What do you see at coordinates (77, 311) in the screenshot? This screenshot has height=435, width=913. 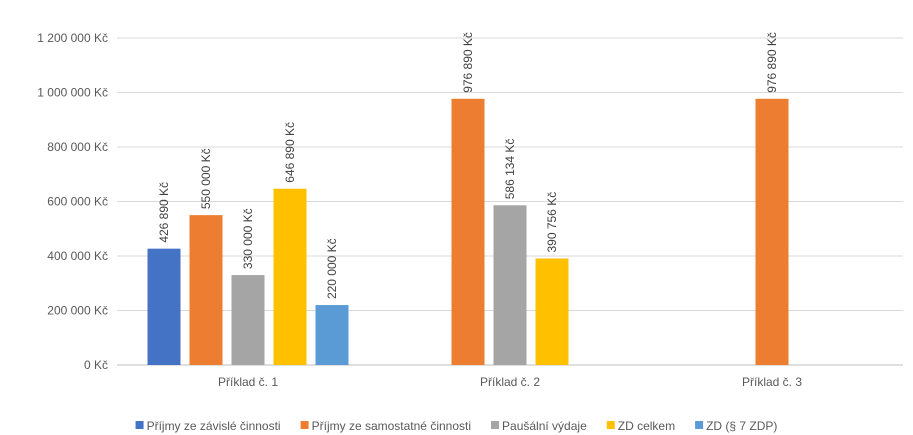 I see `y-tick-label: 200 000 Kč` at bounding box center [77, 311].